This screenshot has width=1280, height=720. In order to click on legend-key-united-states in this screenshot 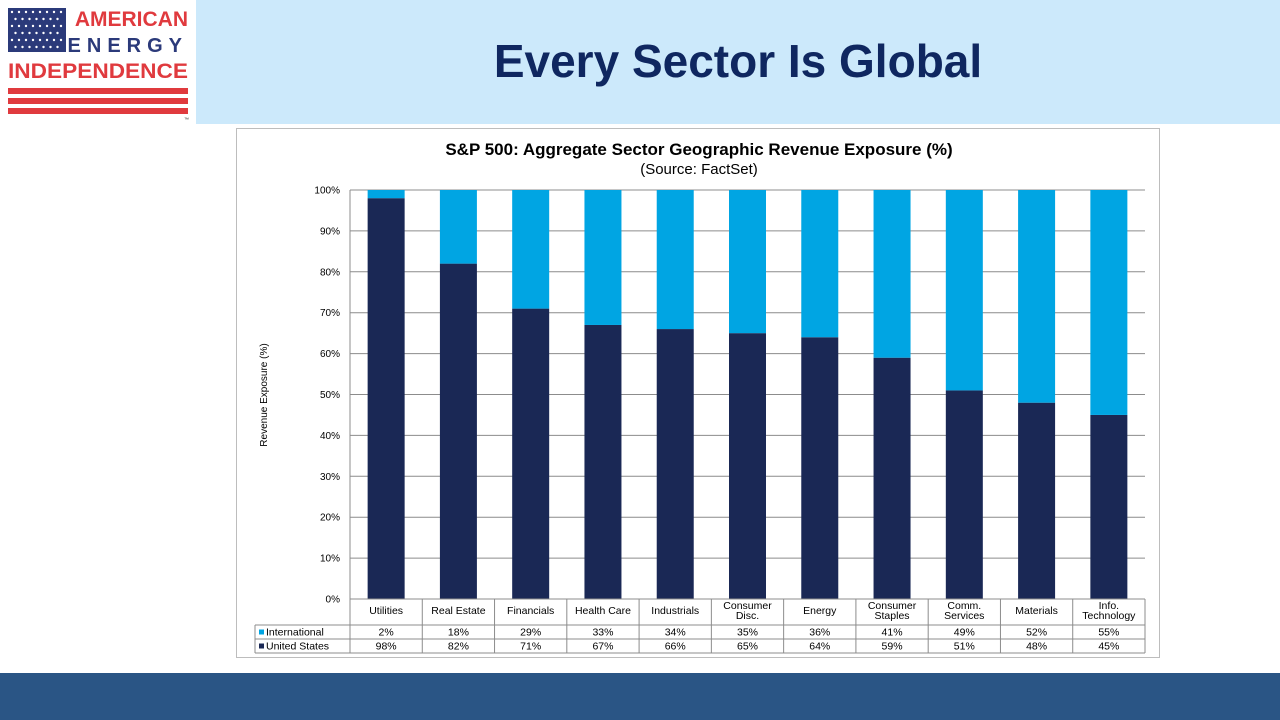, I will do `click(261, 646)`.